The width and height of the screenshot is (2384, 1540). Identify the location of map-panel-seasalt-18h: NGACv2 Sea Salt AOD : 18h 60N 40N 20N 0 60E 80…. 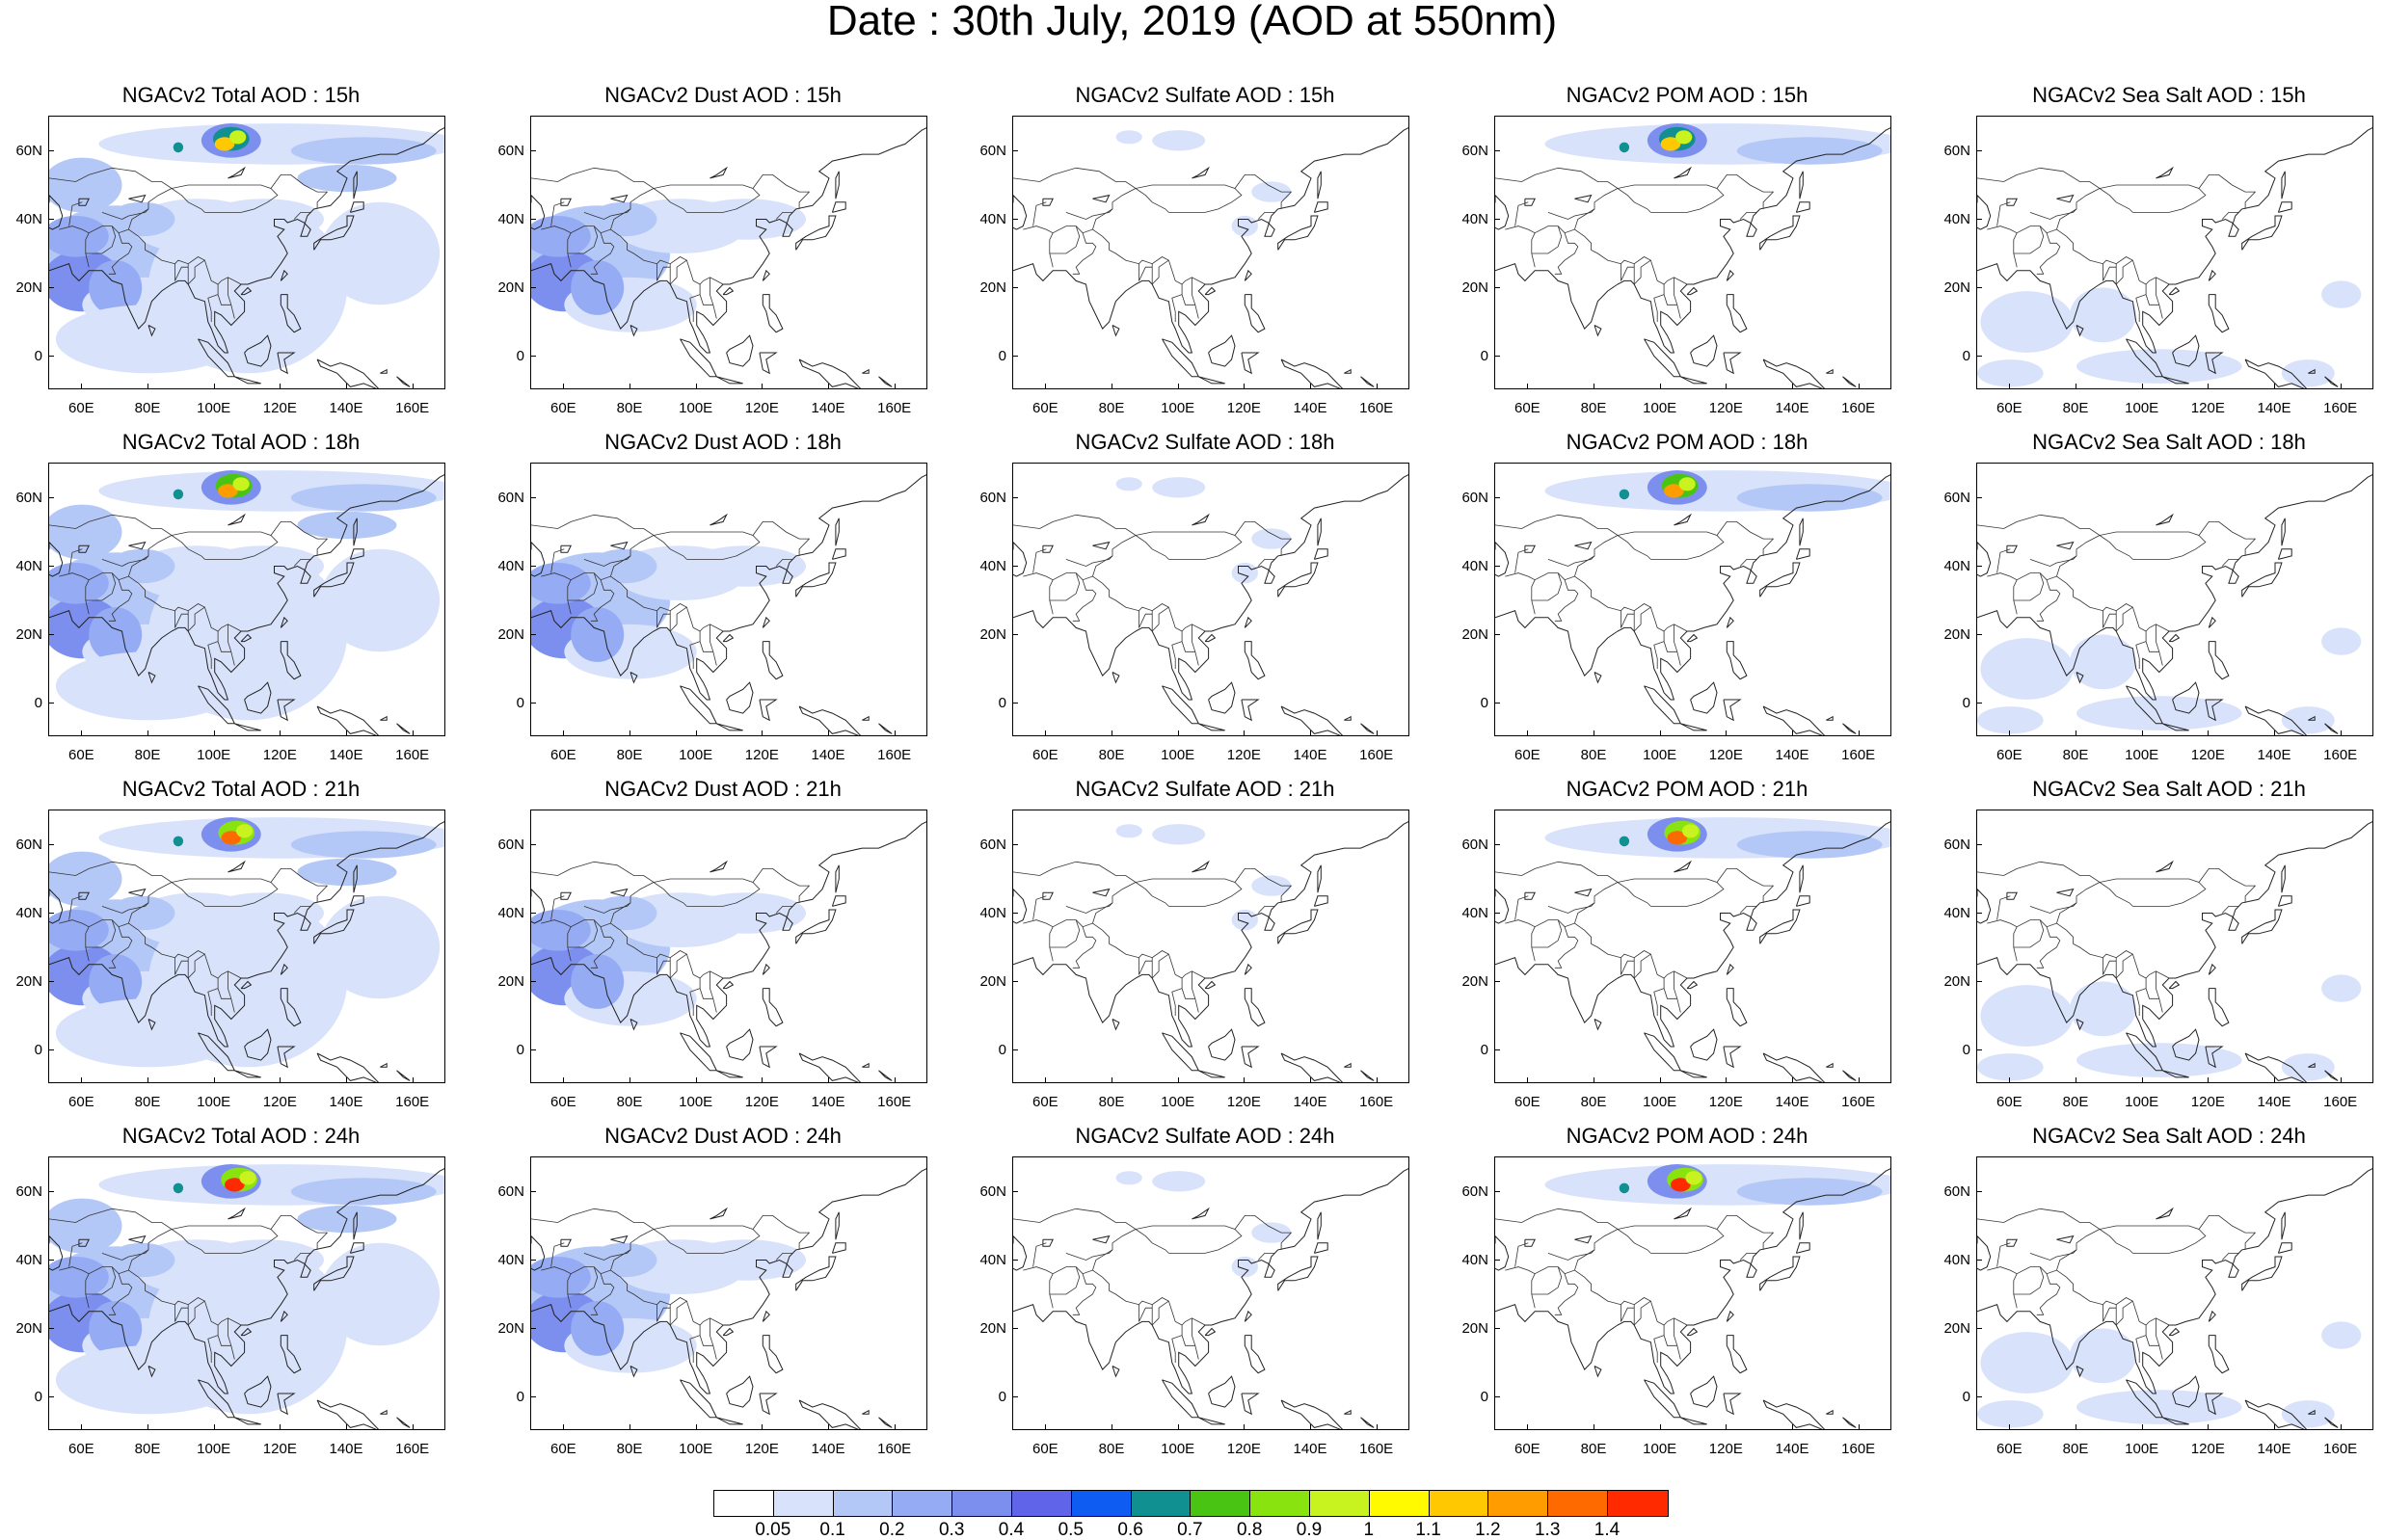
(2156, 605).